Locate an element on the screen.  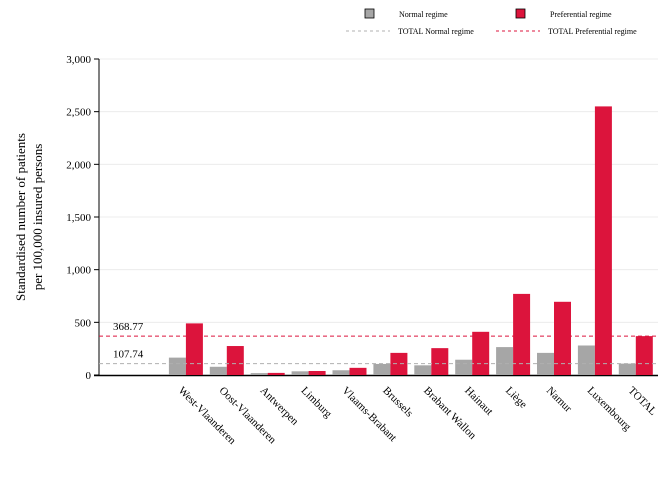
x-tick-label: Brussels is located at coordinates (397, 402).